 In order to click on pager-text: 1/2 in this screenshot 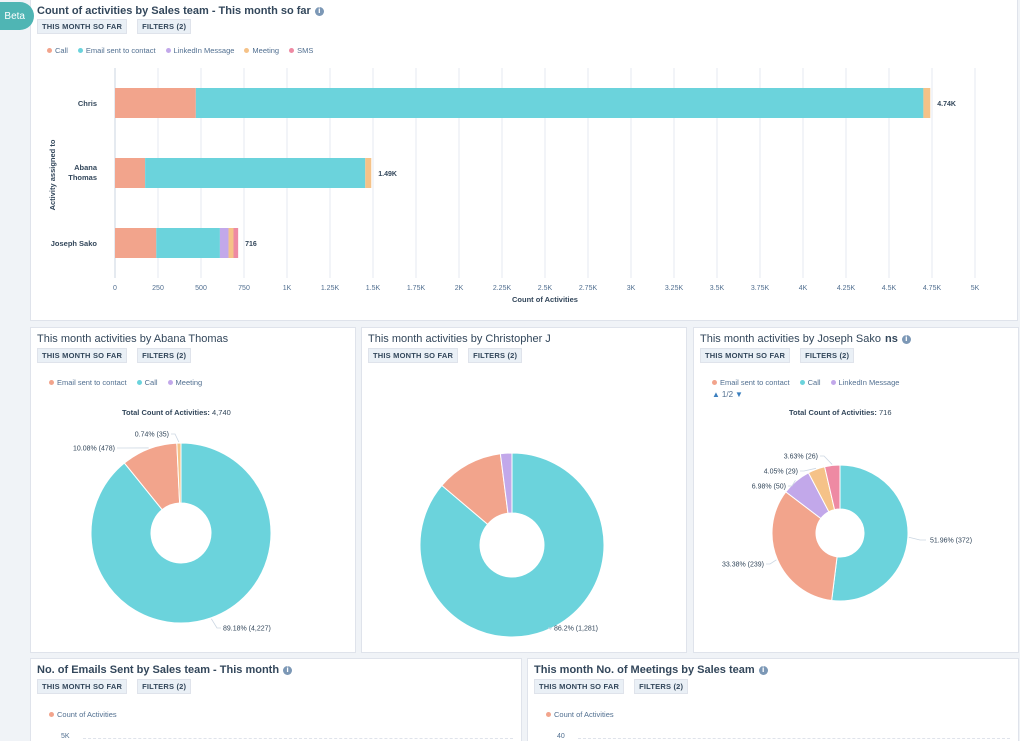, I will do `click(727, 394)`.